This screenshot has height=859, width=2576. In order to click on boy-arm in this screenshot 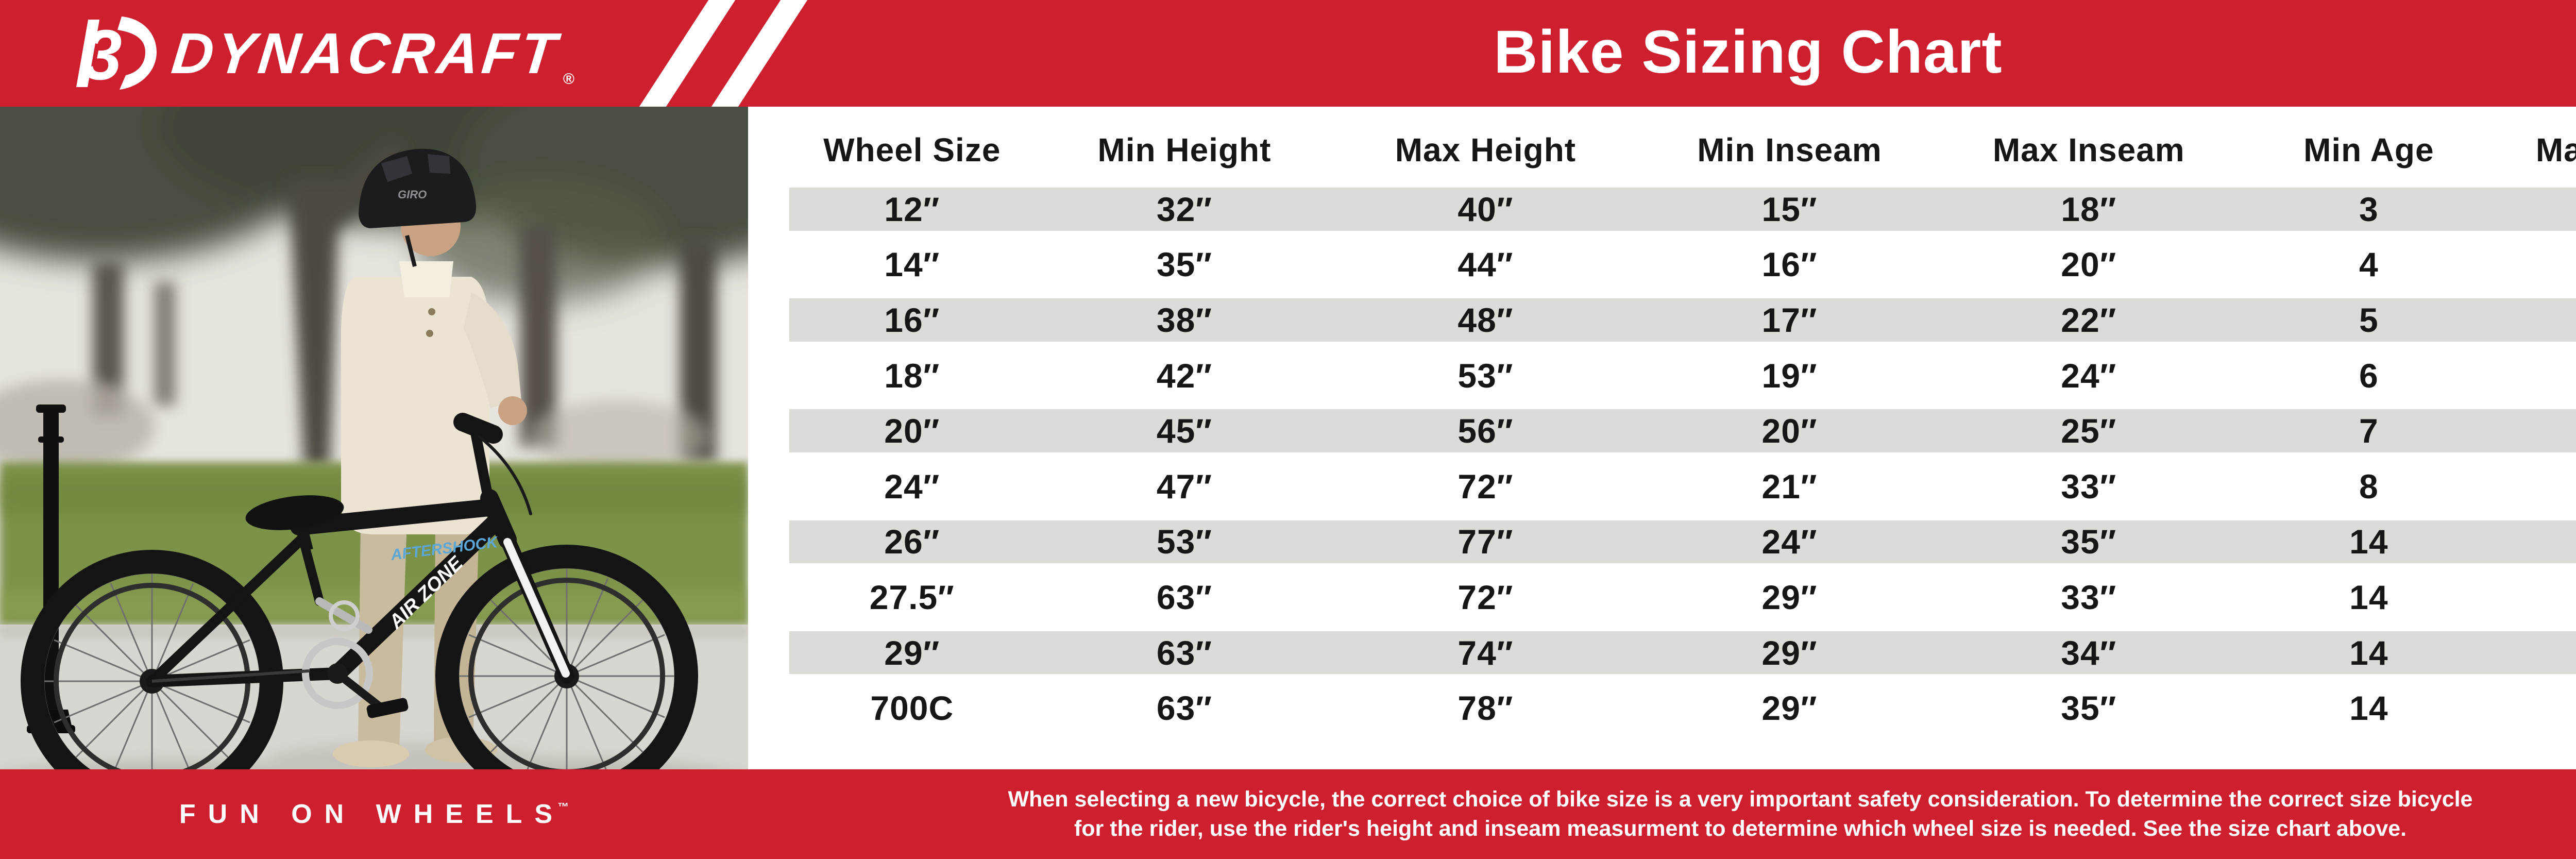, I will do `click(492, 350)`.